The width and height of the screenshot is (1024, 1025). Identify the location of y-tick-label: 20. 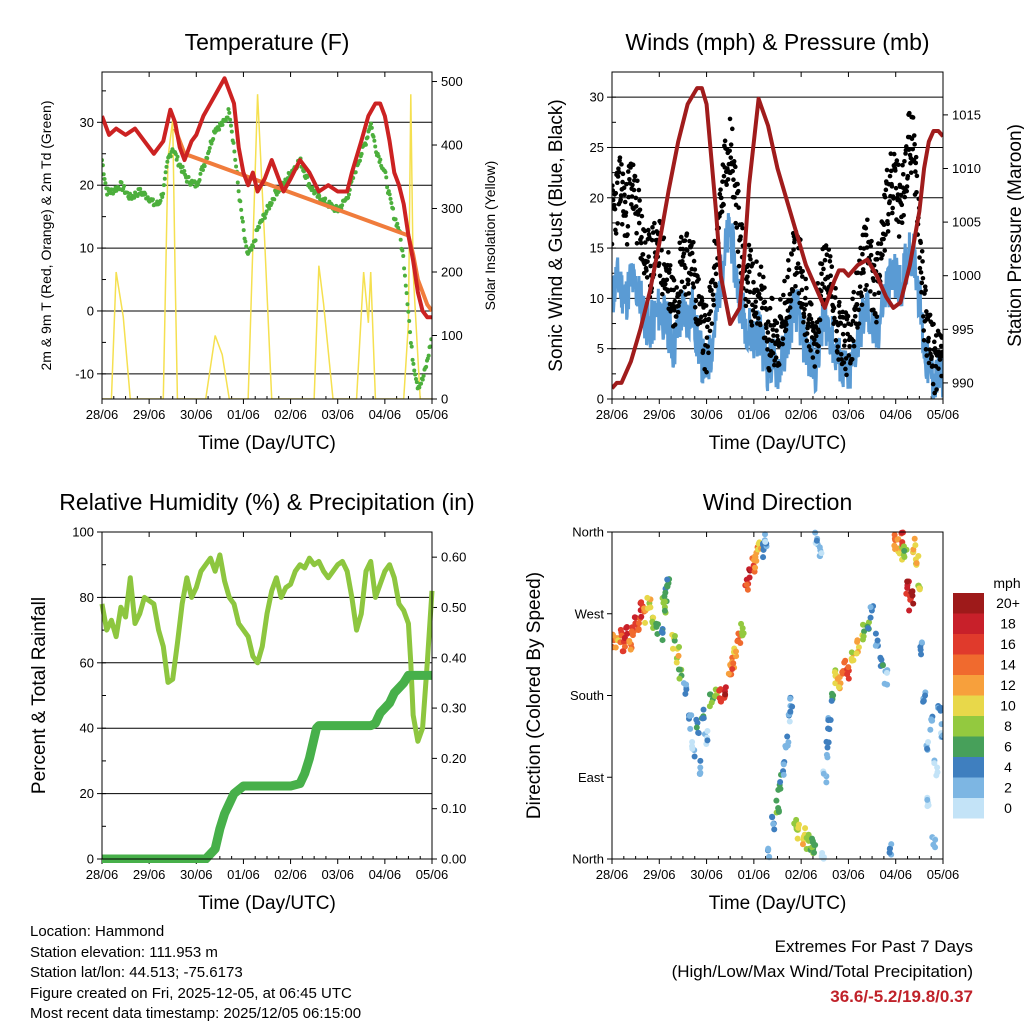
(597, 197).